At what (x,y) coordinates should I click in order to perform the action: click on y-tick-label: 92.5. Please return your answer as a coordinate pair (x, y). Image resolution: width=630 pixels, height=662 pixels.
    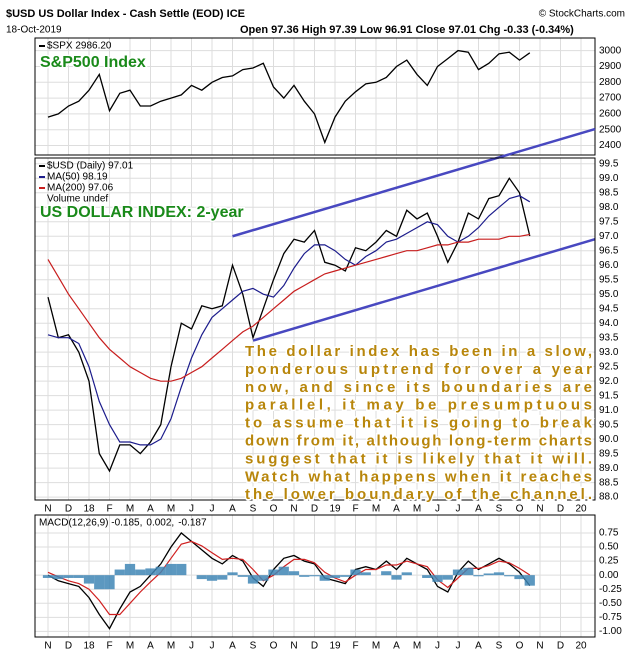
    Looking at the image, I should click on (609, 366).